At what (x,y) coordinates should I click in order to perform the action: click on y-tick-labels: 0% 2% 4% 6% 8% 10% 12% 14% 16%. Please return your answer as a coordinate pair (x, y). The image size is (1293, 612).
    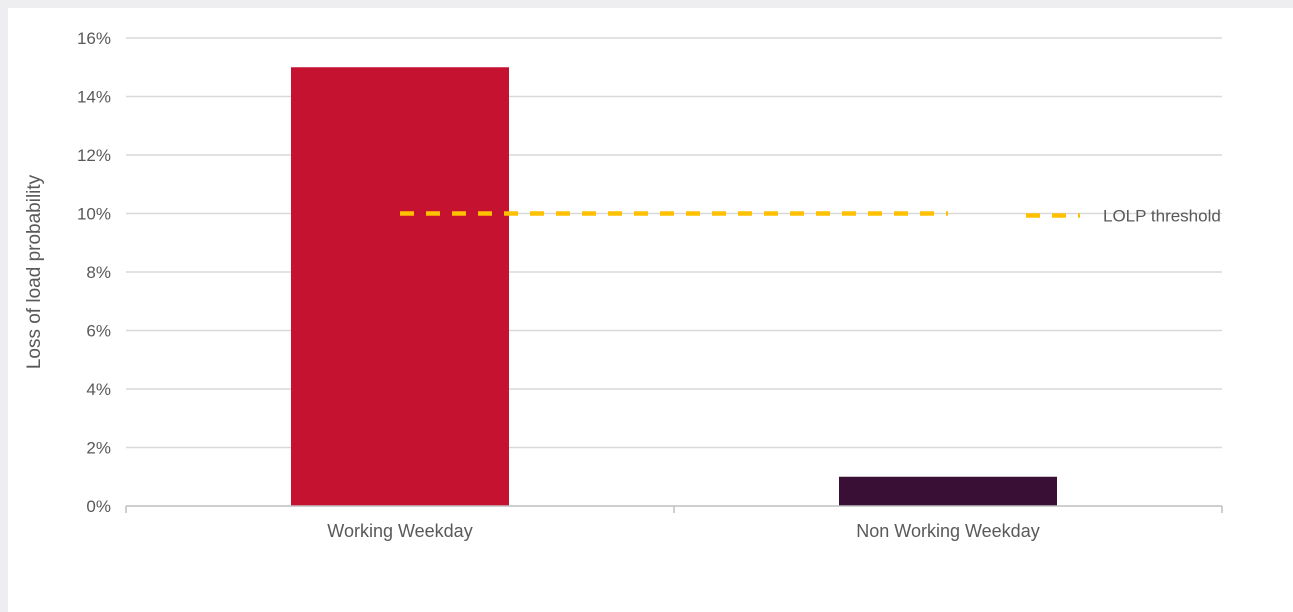
    Looking at the image, I should click on (94, 272).